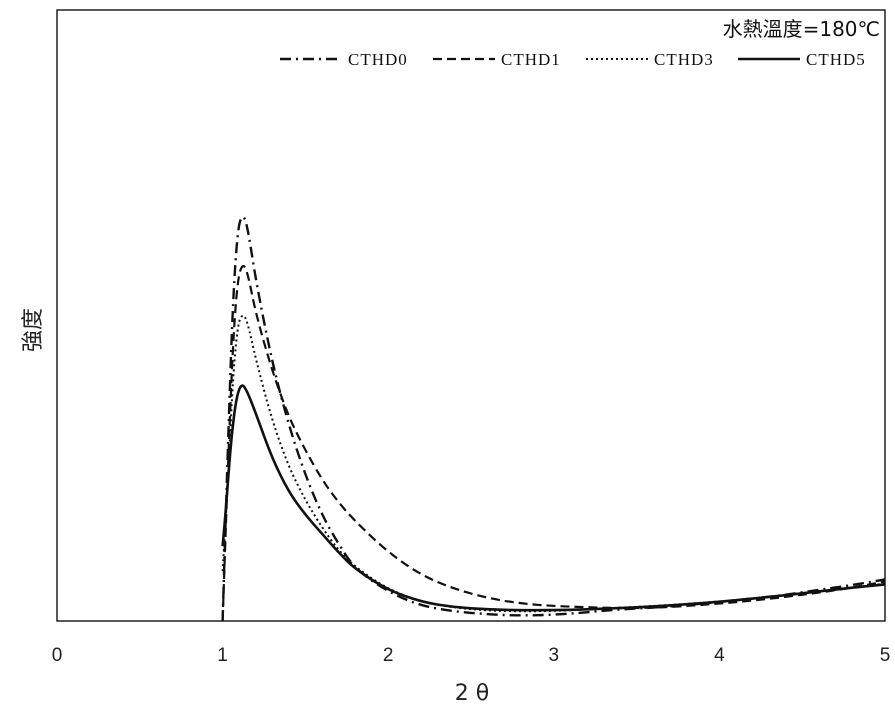 The width and height of the screenshot is (895, 706). Describe the element at coordinates (378, 59) in the screenshot. I see `legend-label-cthd0: CTHD0` at that location.